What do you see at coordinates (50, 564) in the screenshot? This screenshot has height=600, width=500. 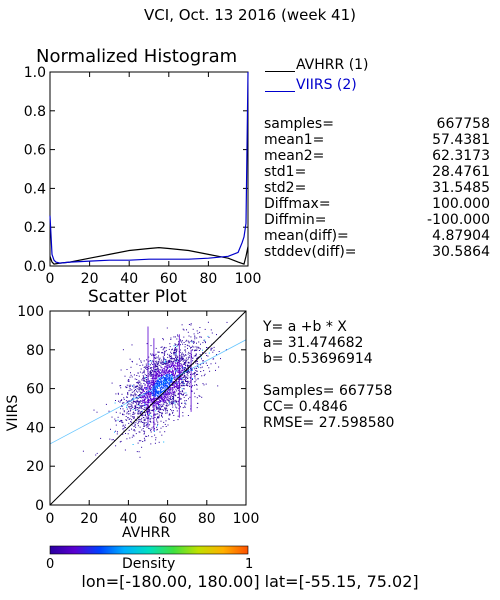 I see `colorbar-min-label: 0` at bounding box center [50, 564].